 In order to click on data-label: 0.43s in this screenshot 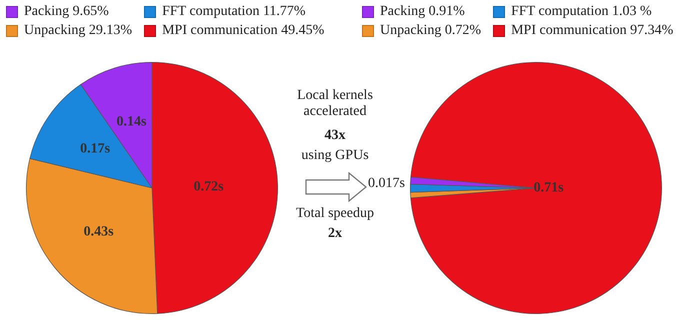, I will do `click(99, 232)`.